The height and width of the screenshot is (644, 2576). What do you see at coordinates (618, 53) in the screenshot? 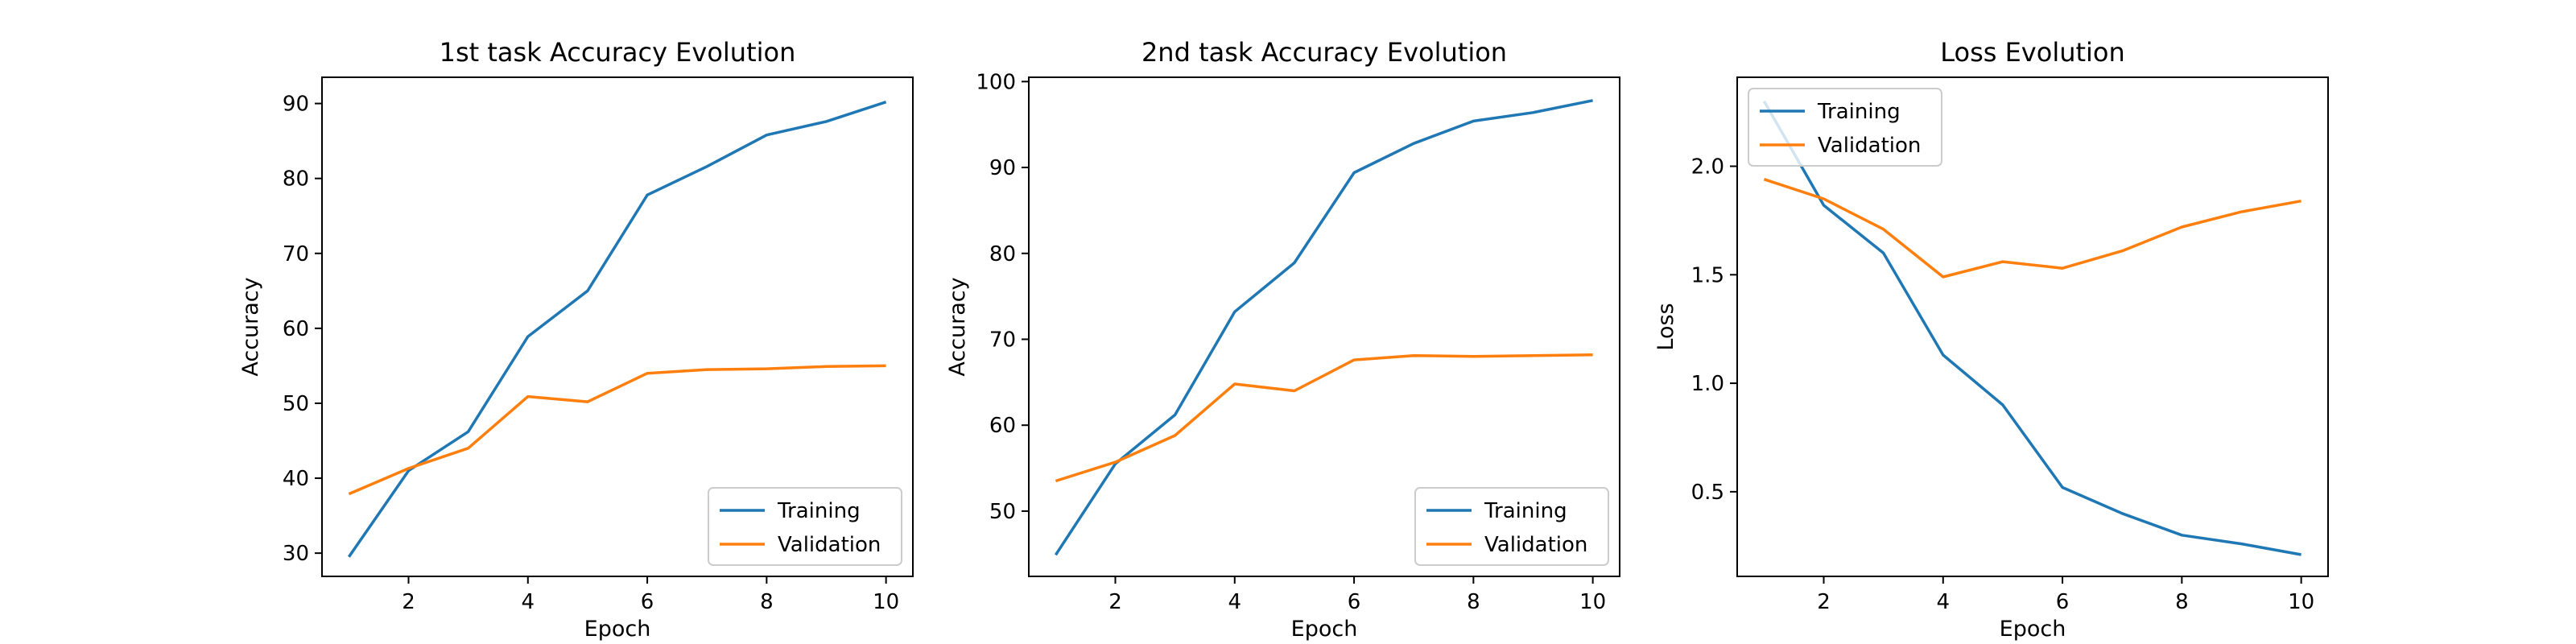
I see `chart-title: 1st task Accuracy Evolution` at bounding box center [618, 53].